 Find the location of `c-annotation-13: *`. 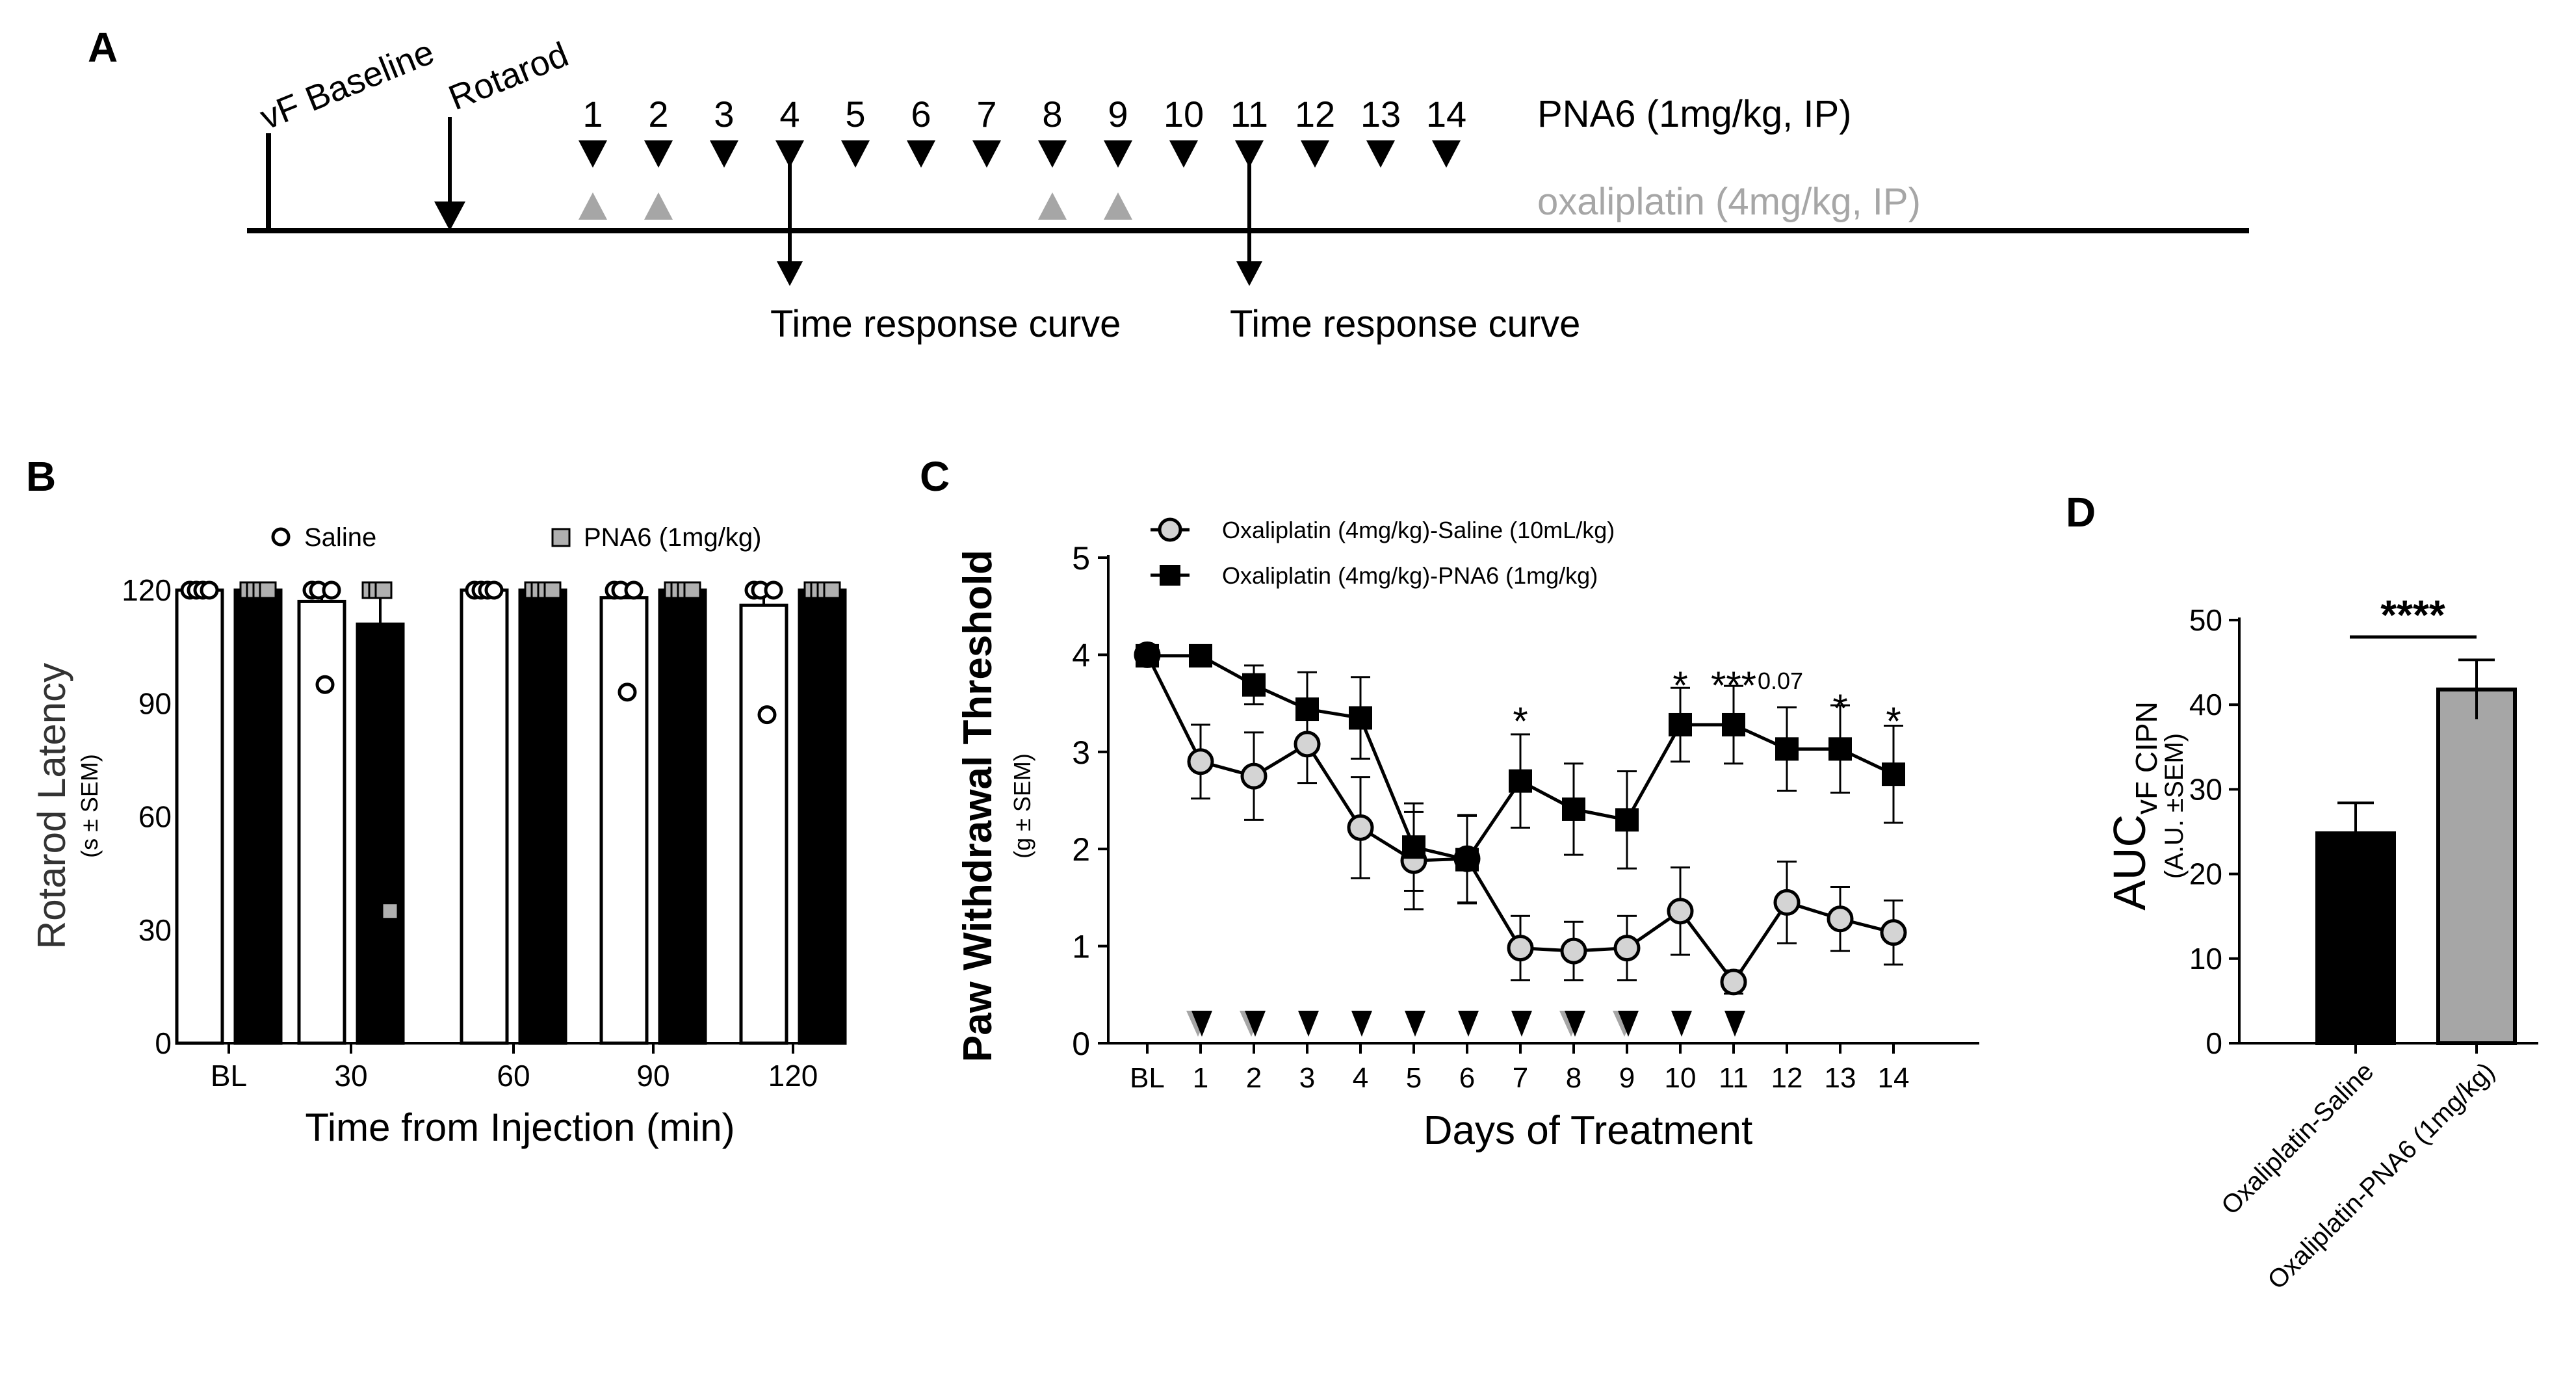

c-annotation-13: * is located at coordinates (1840, 708).